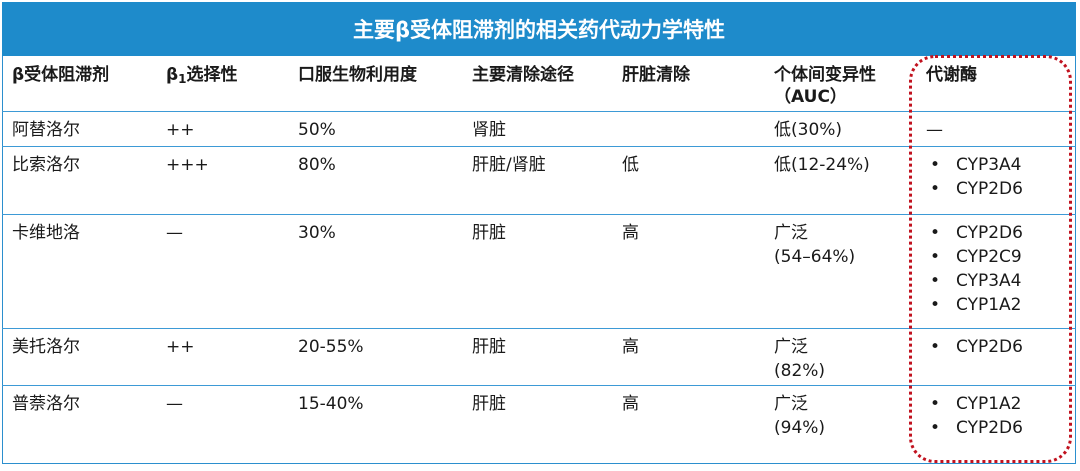  What do you see at coordinates (79, 413) in the screenshot?
I see `cell-drug: 普萘洛尔` at bounding box center [79, 413].